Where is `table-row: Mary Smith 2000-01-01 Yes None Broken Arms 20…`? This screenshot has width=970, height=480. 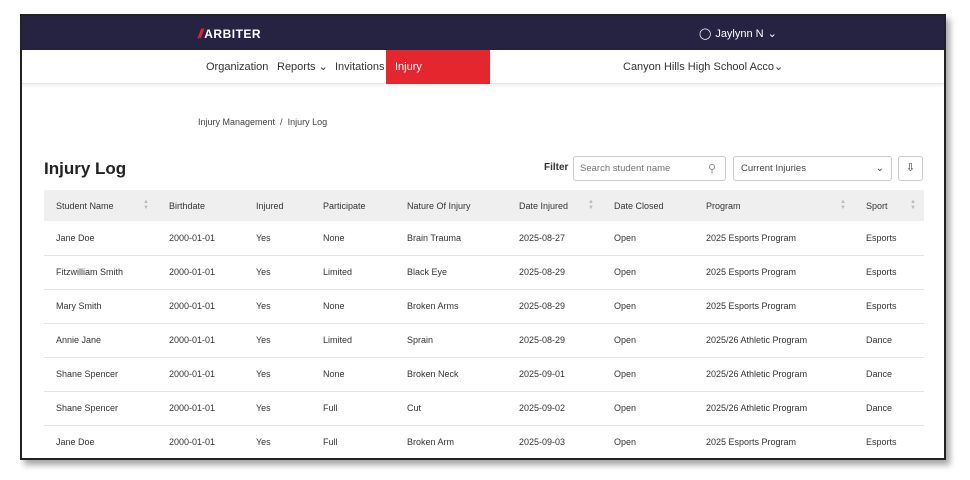 table-row: Mary Smith 2000-01-01 Yes None Broken Arms 20… is located at coordinates (484, 306).